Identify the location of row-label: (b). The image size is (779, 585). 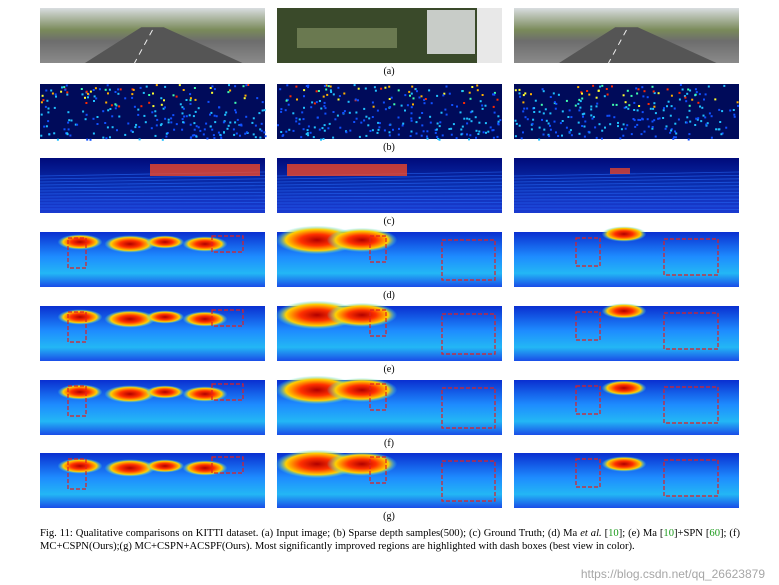
(389, 147).